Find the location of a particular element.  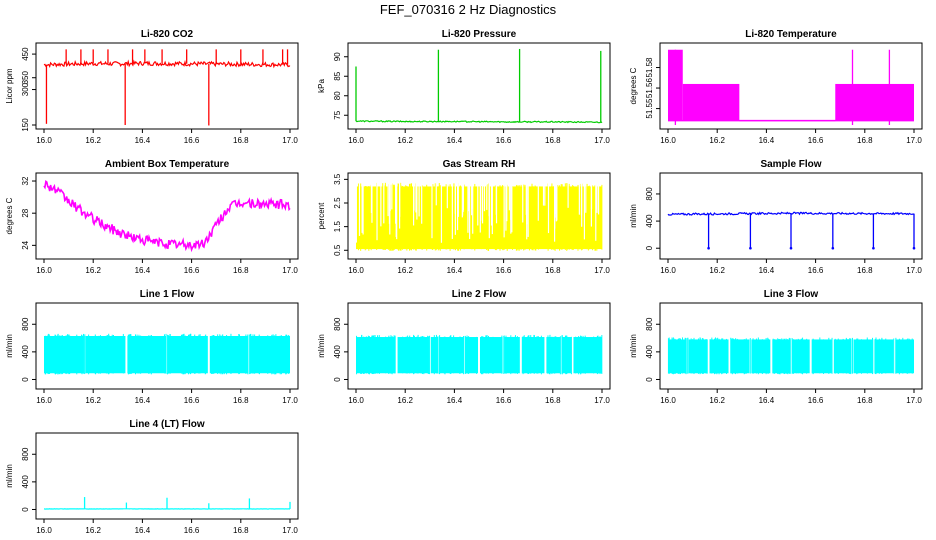

y-tick-label: 150 is located at coordinates (25, 125).